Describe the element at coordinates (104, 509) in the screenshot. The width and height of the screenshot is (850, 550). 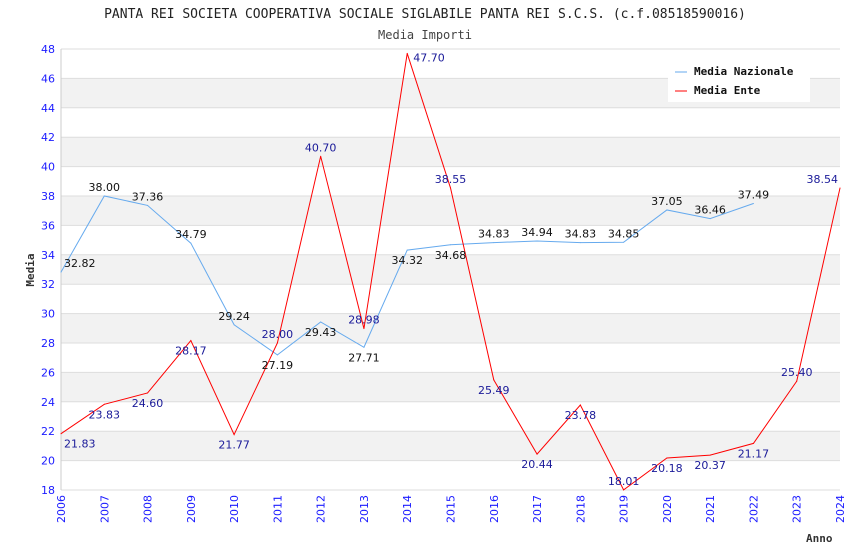
I see `x-tick-label: 2007` at that location.